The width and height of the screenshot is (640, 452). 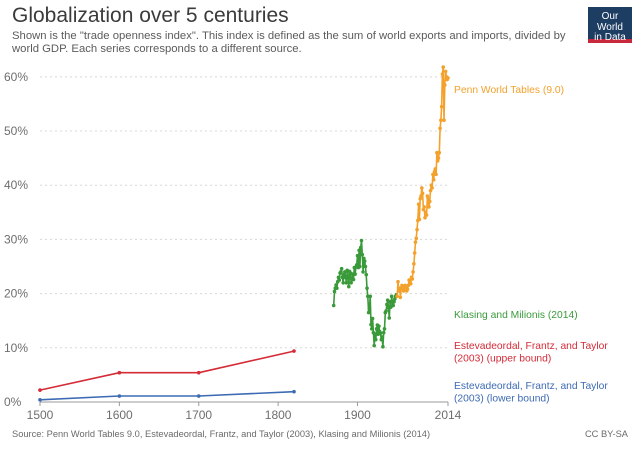 I want to click on owid-logo: Our World in Data, so click(x=610, y=25).